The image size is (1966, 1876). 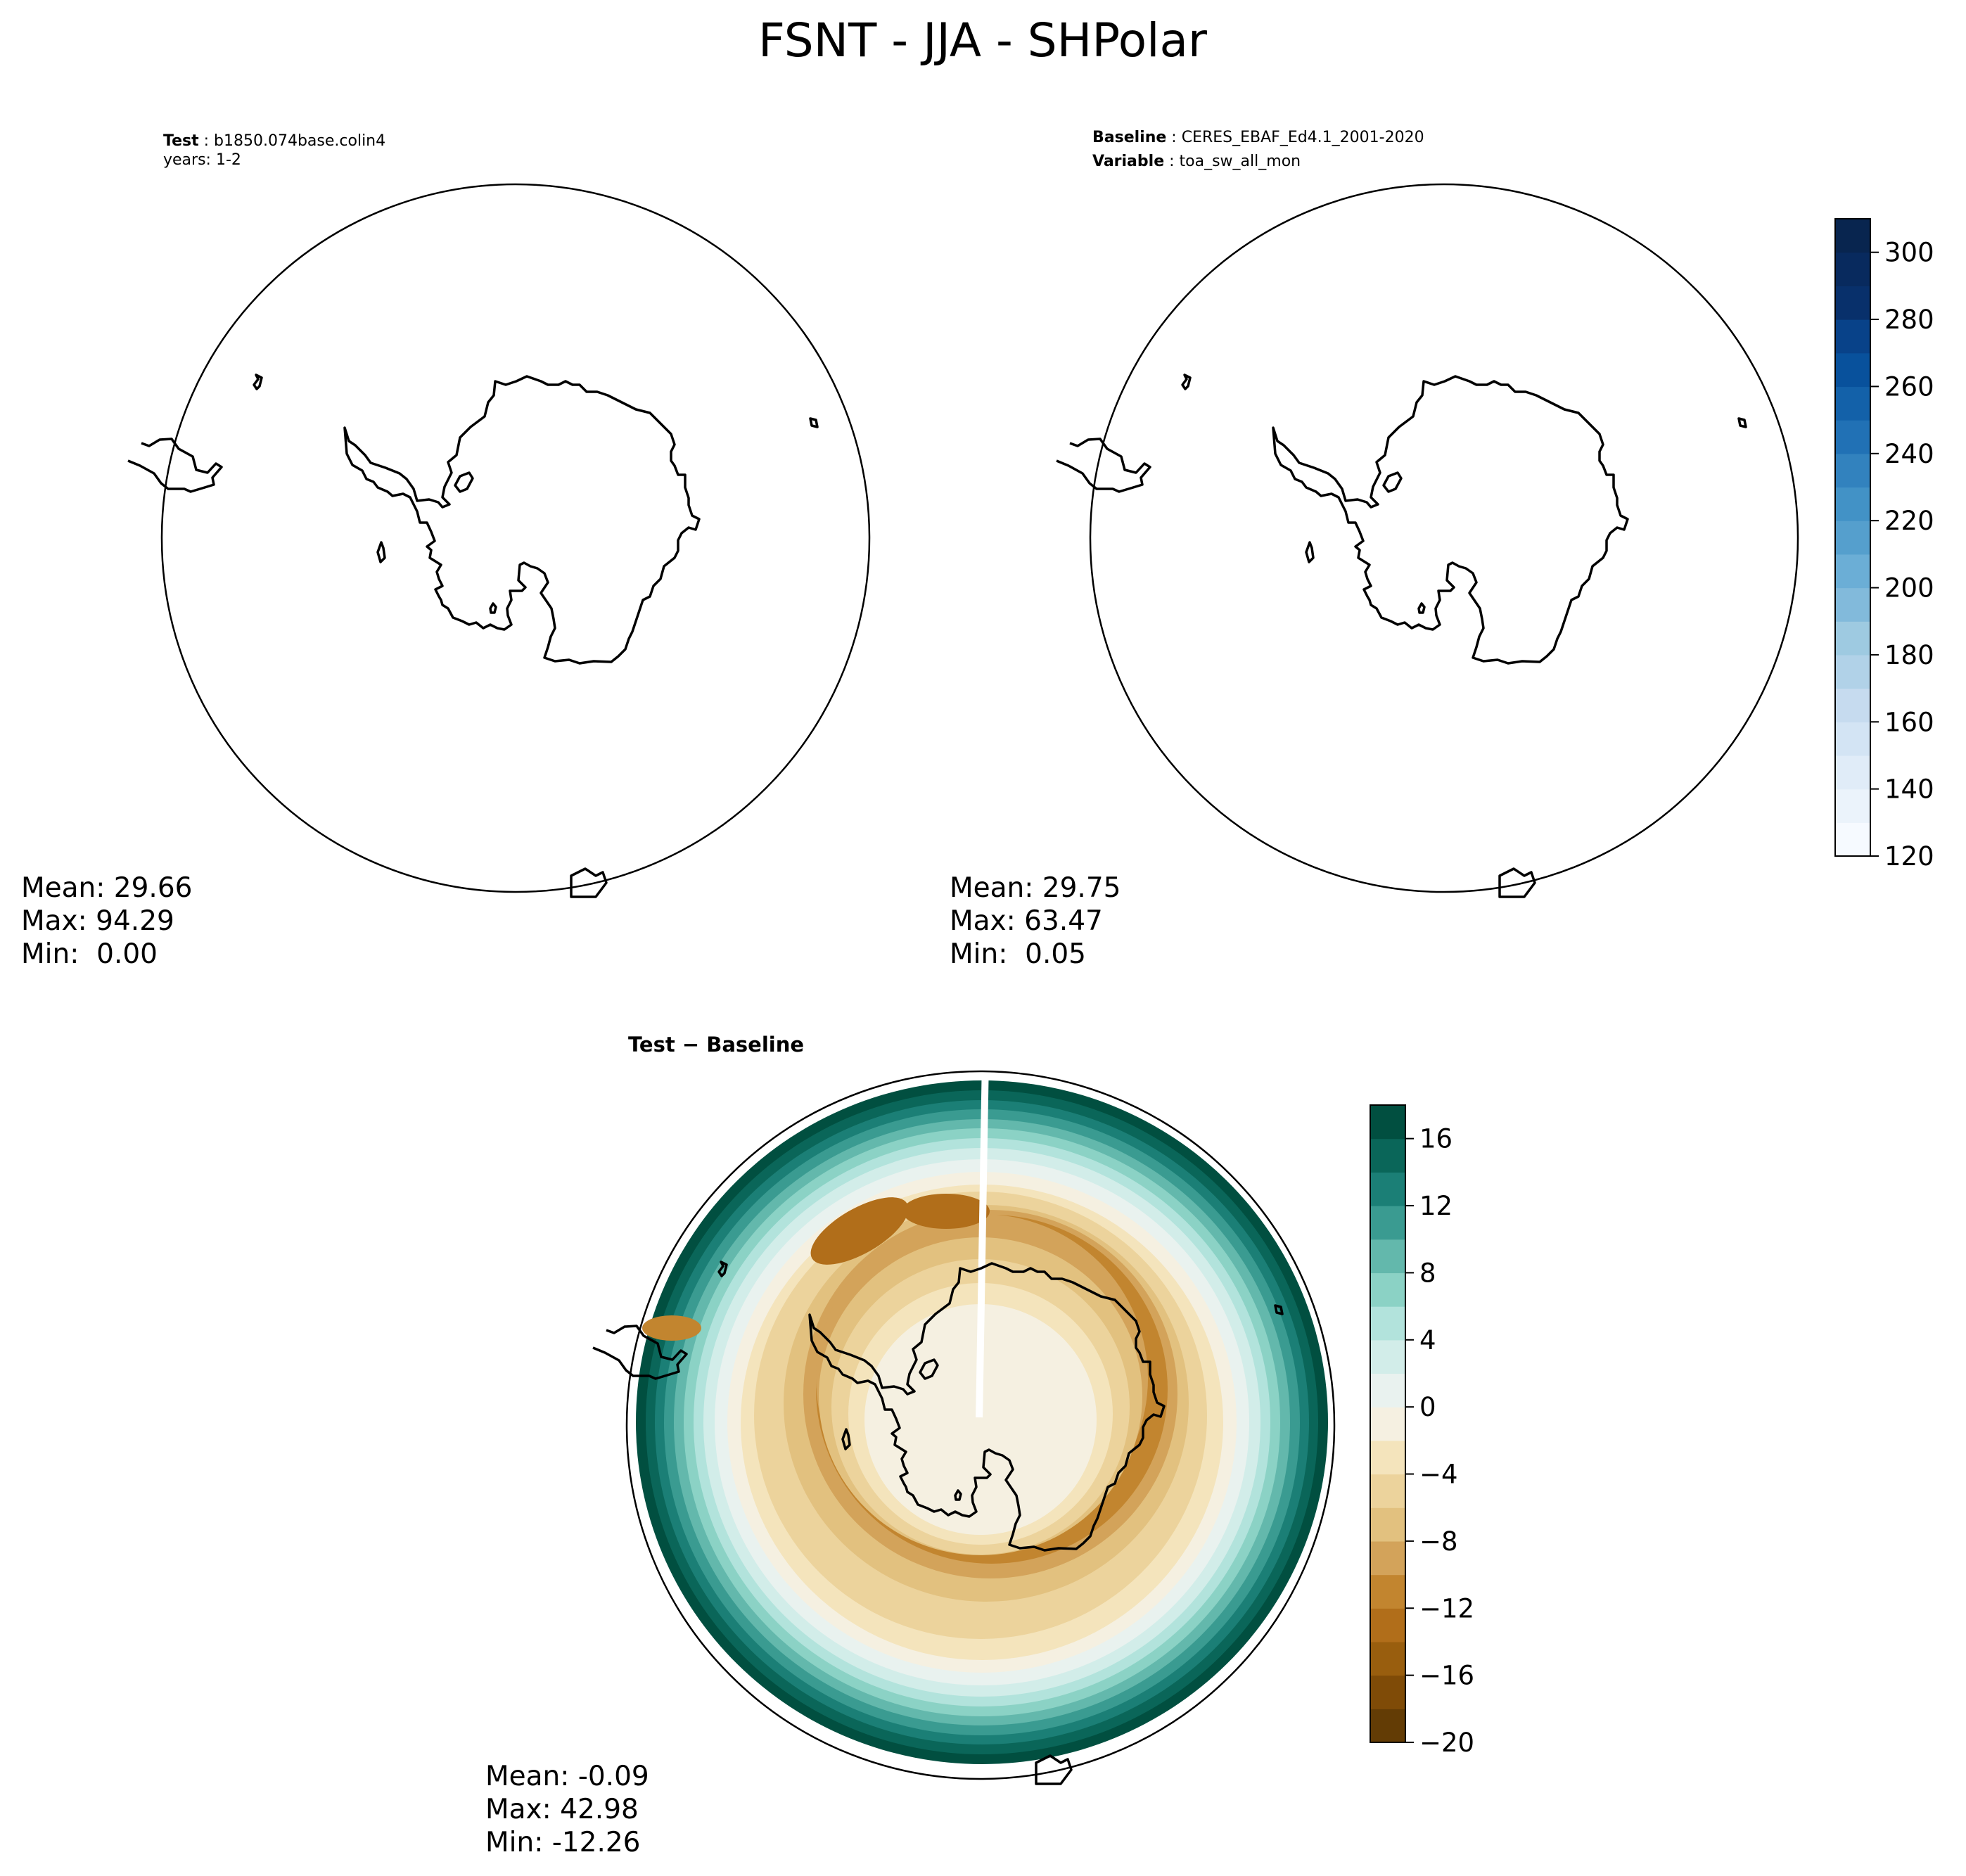 I want to click on colorbar-tick-label: 180, so click(x=1909, y=655).